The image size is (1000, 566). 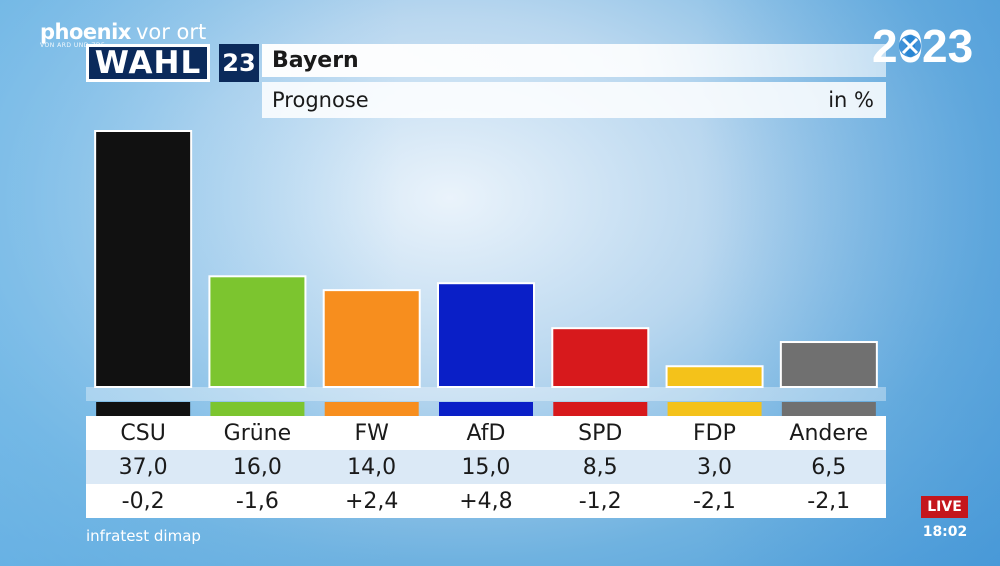 I want to click on data-source: infratest dimap, so click(x=143, y=536).